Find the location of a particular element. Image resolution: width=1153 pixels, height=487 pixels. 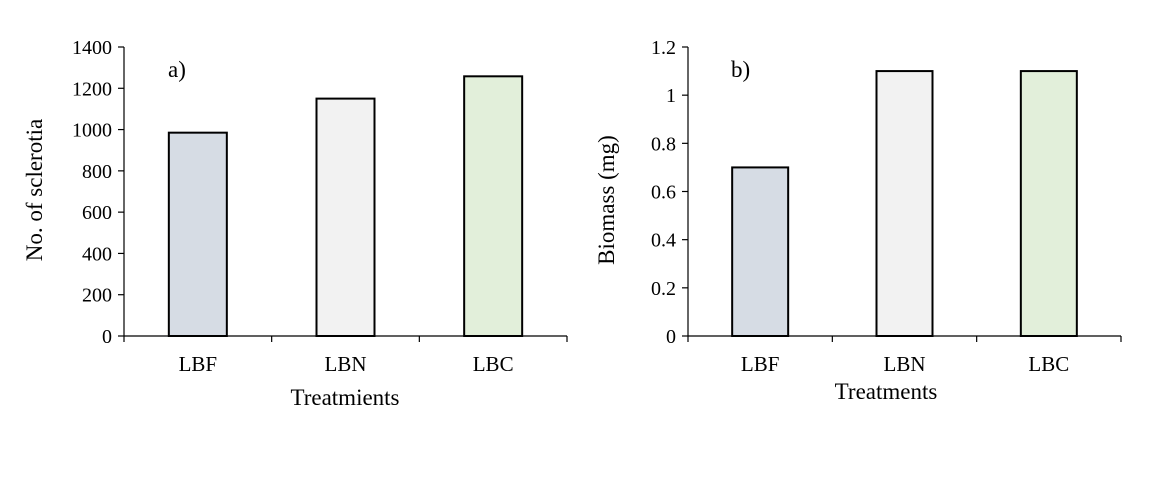

x-axis-title: Treatments is located at coordinates (886, 391).